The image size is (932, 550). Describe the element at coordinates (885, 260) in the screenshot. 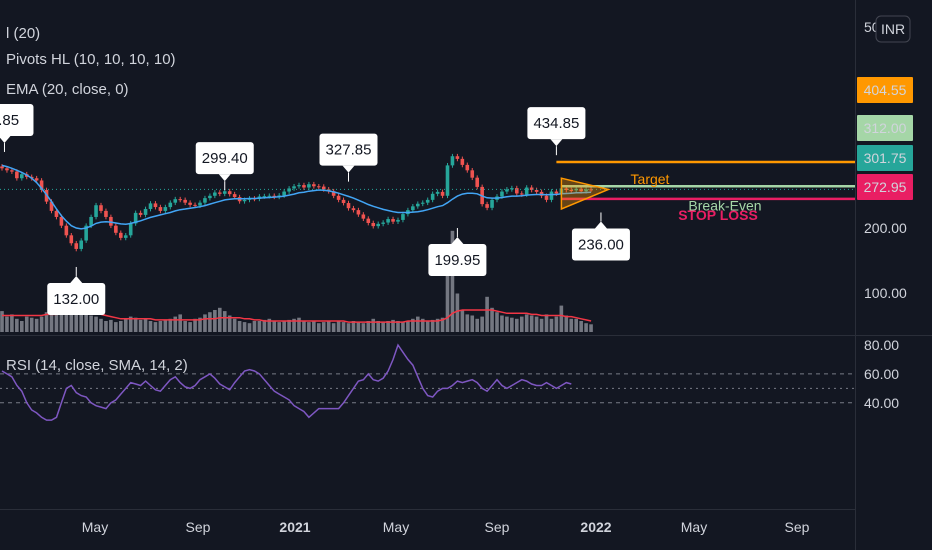

I see `price-axis-ticks: 200.00 100.00` at that location.